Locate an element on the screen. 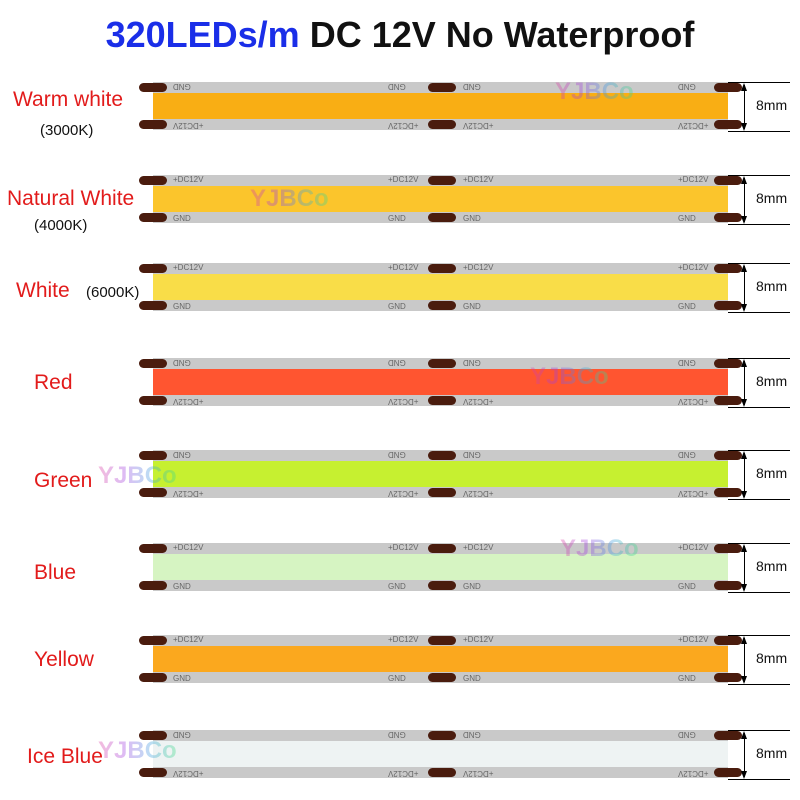 This screenshot has height=800, width=800. color-temperature: (6000K) is located at coordinates (113, 292).